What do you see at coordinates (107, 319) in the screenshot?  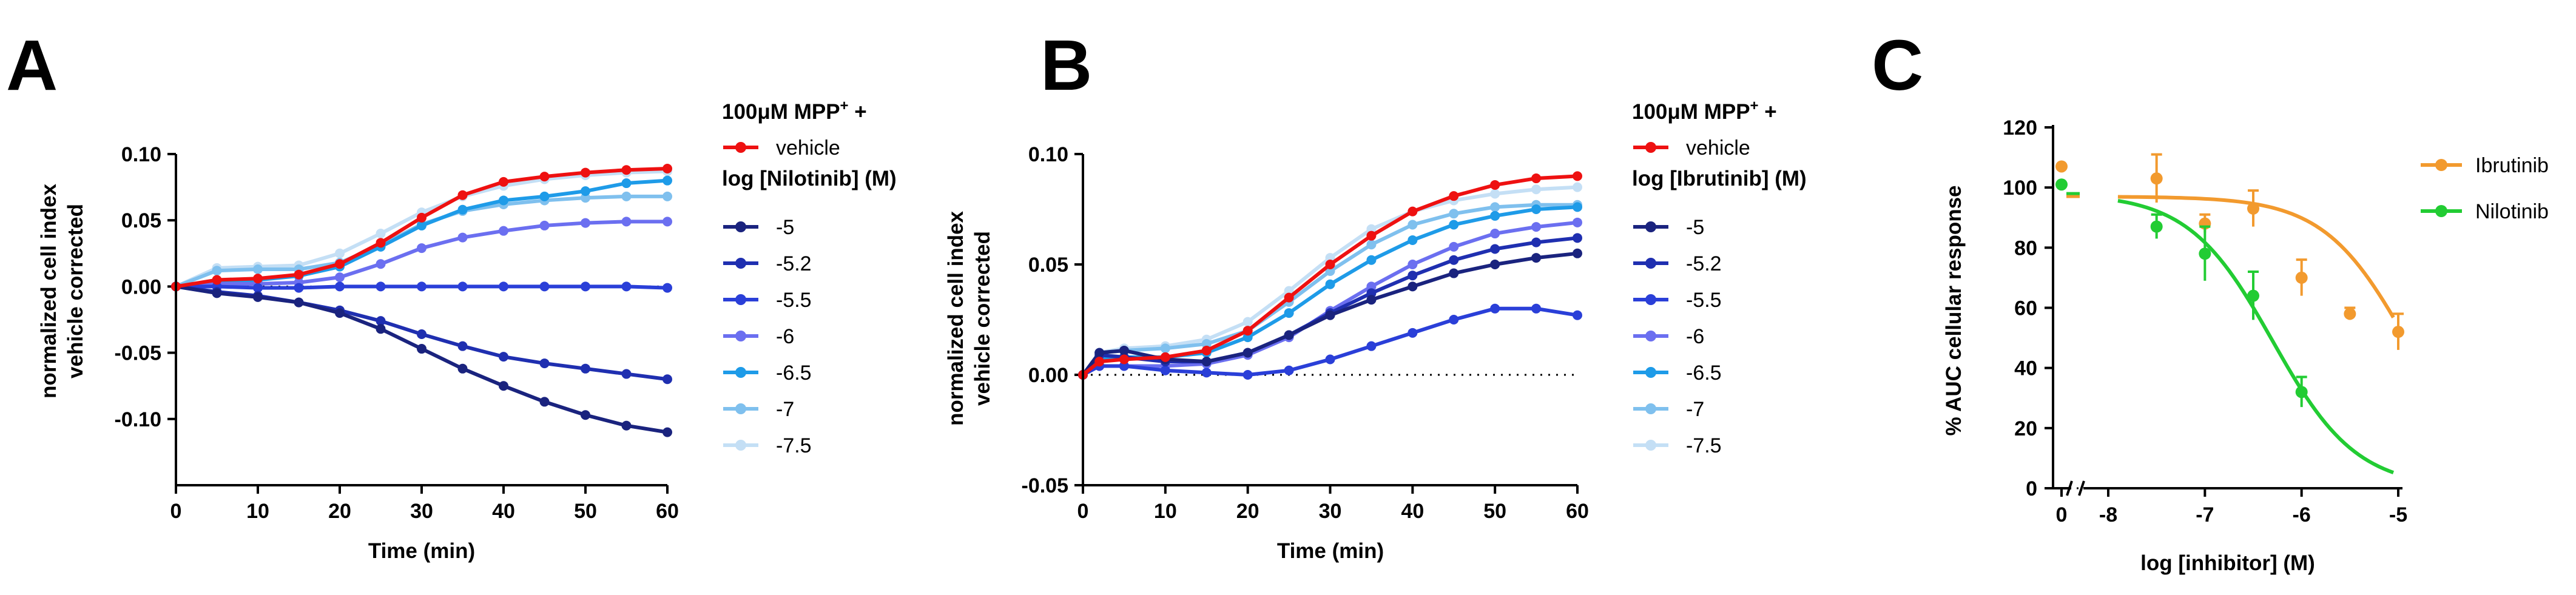 I see `panel-a-y-axis: normalized cell index vehicle corrected` at bounding box center [107, 319].